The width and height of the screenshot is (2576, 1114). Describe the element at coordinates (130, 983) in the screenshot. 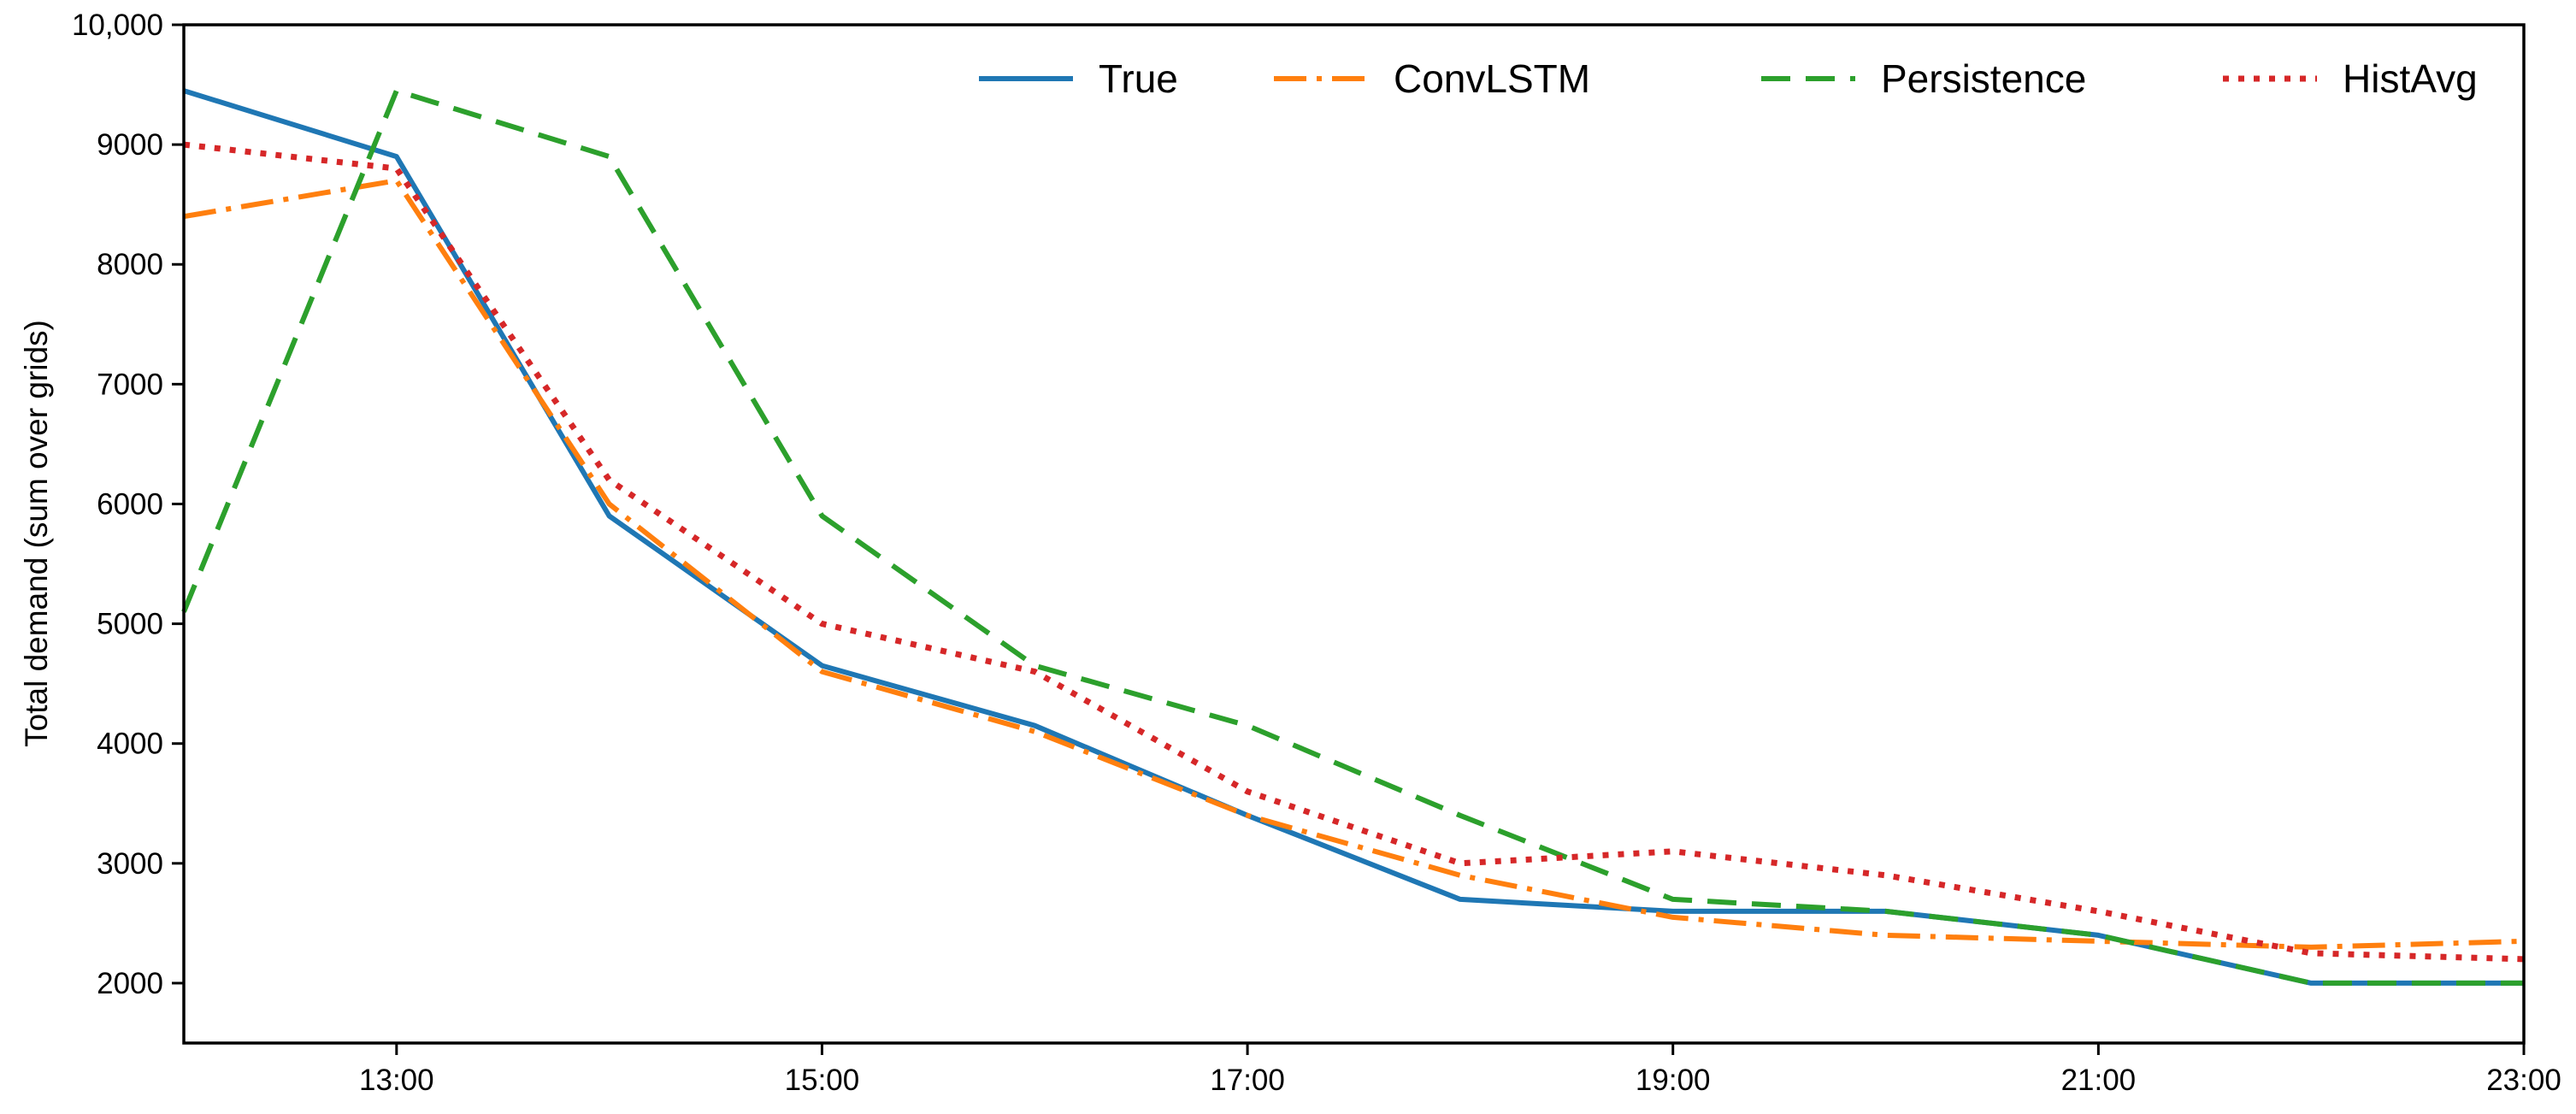

I see `y-tick-label: 2000` at that location.